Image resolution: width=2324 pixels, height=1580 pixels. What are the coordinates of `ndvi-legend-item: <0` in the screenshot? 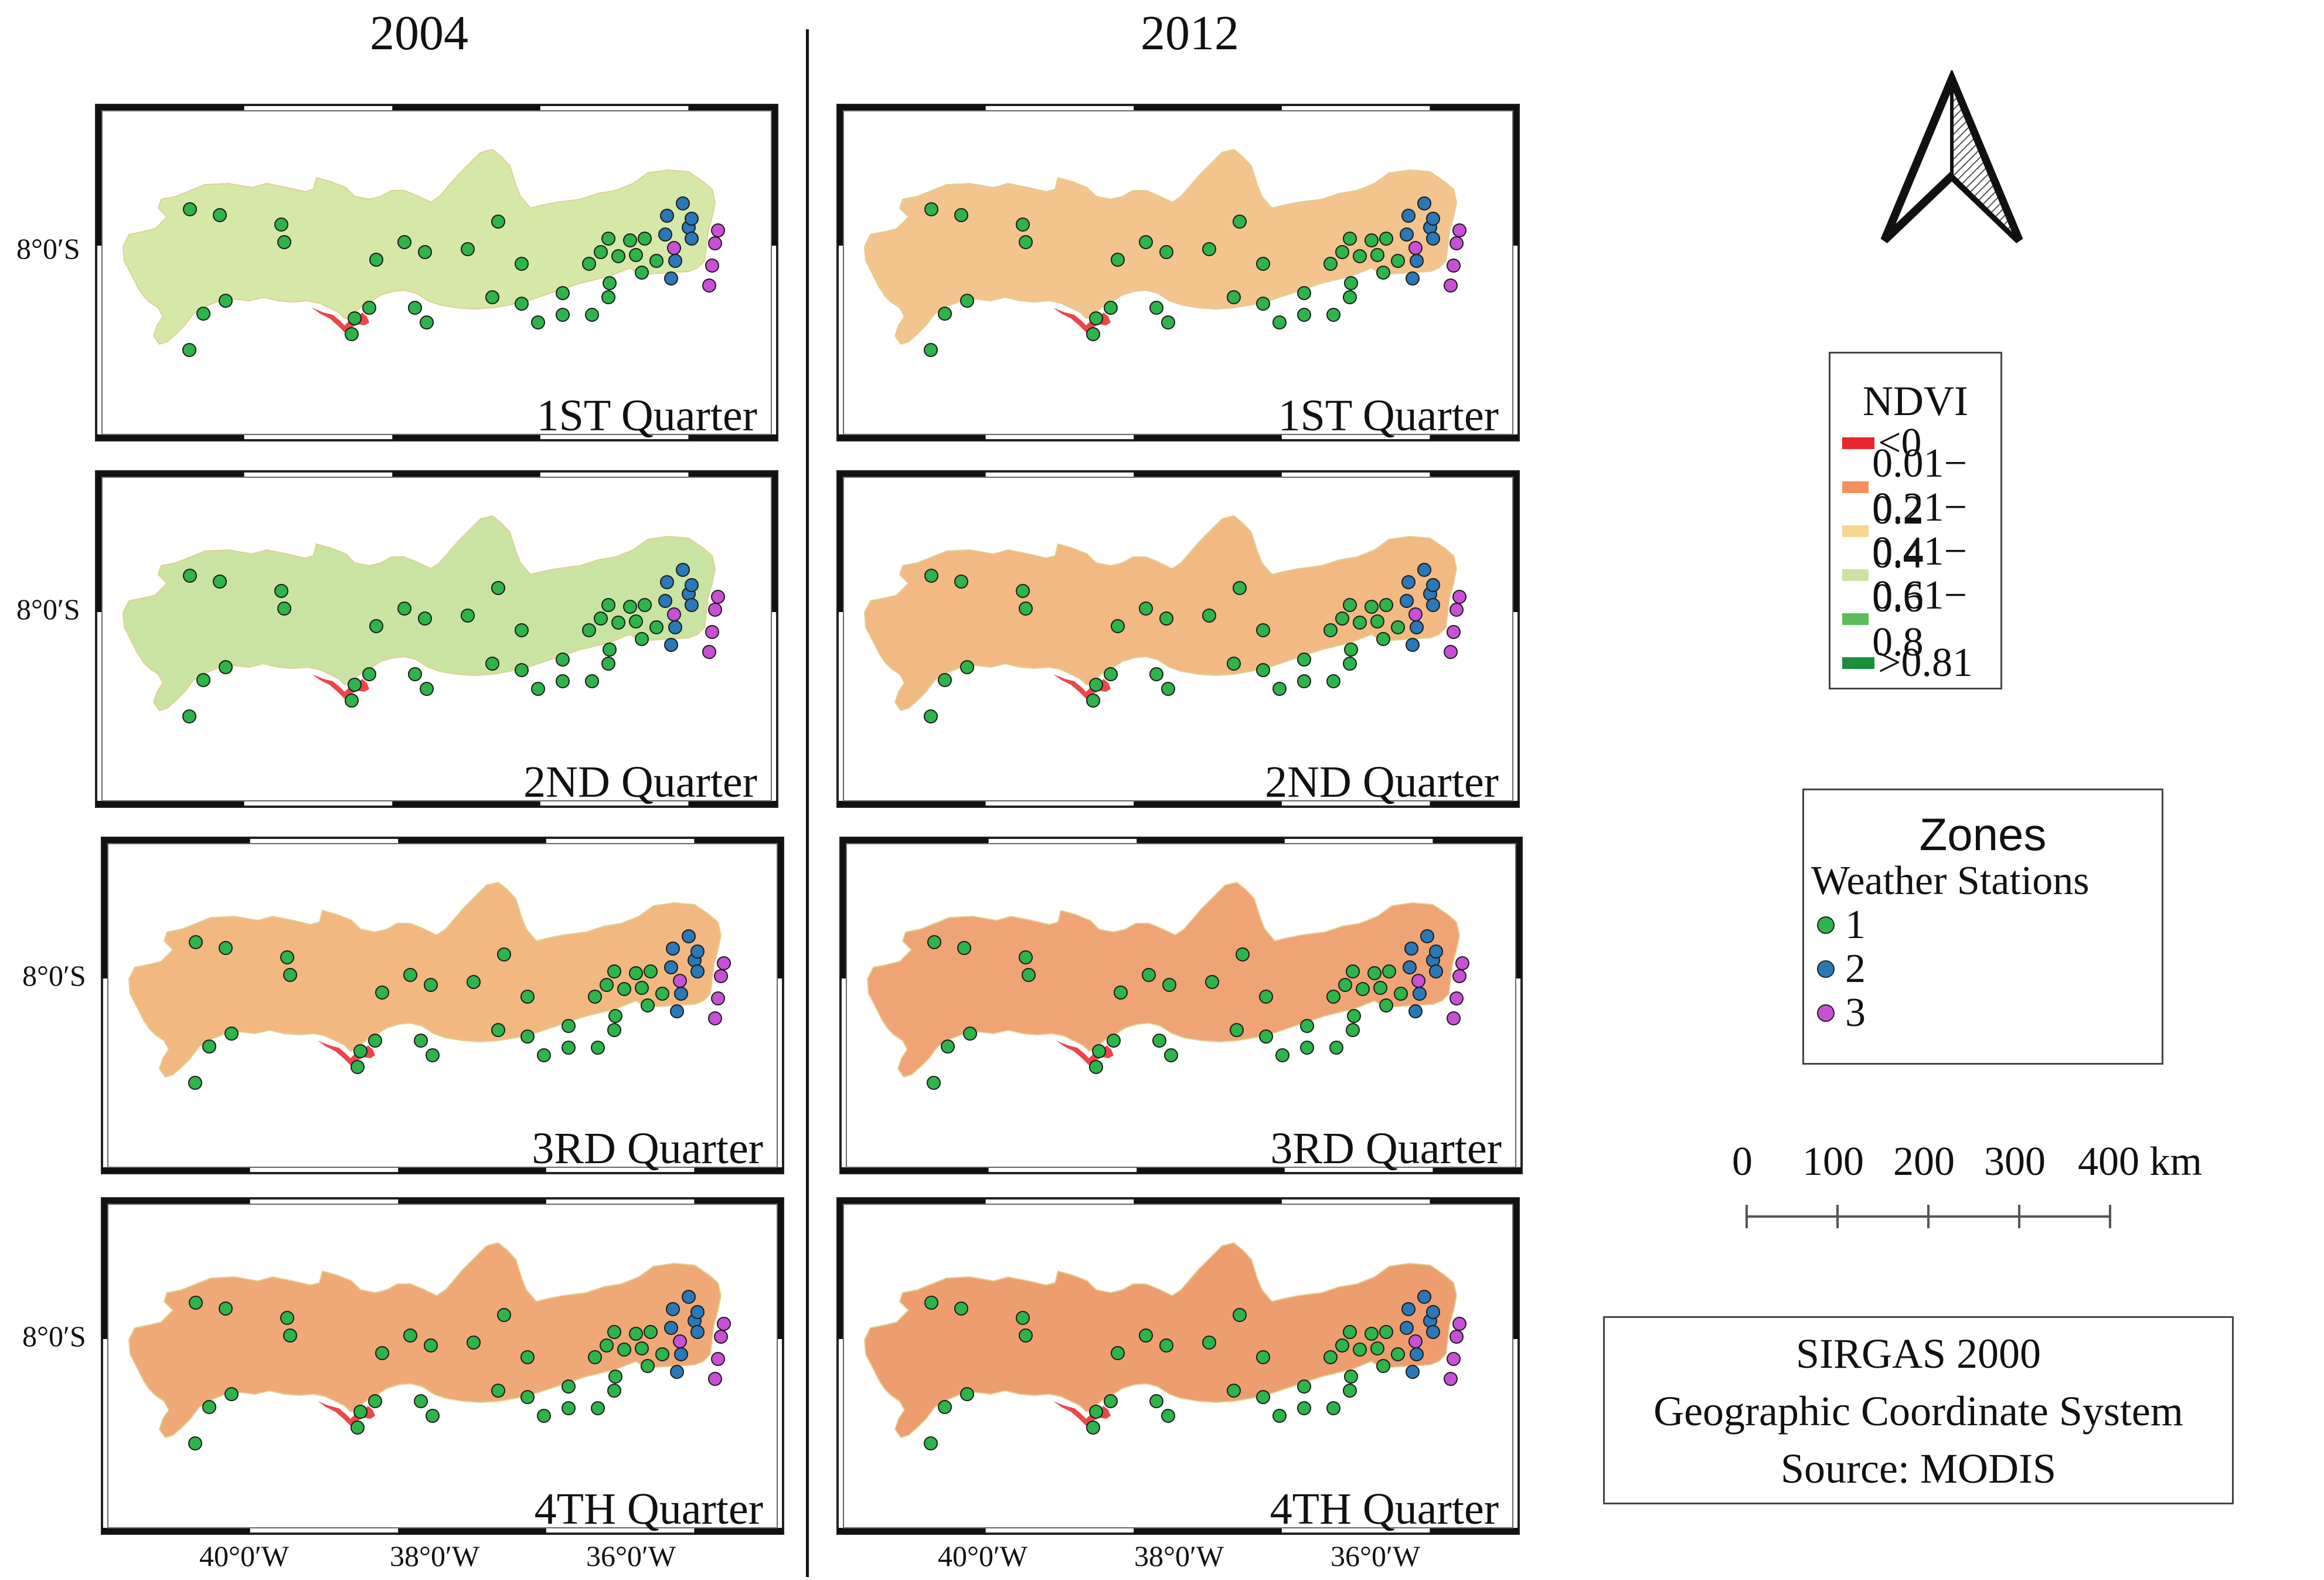 It's located at (1882, 442).